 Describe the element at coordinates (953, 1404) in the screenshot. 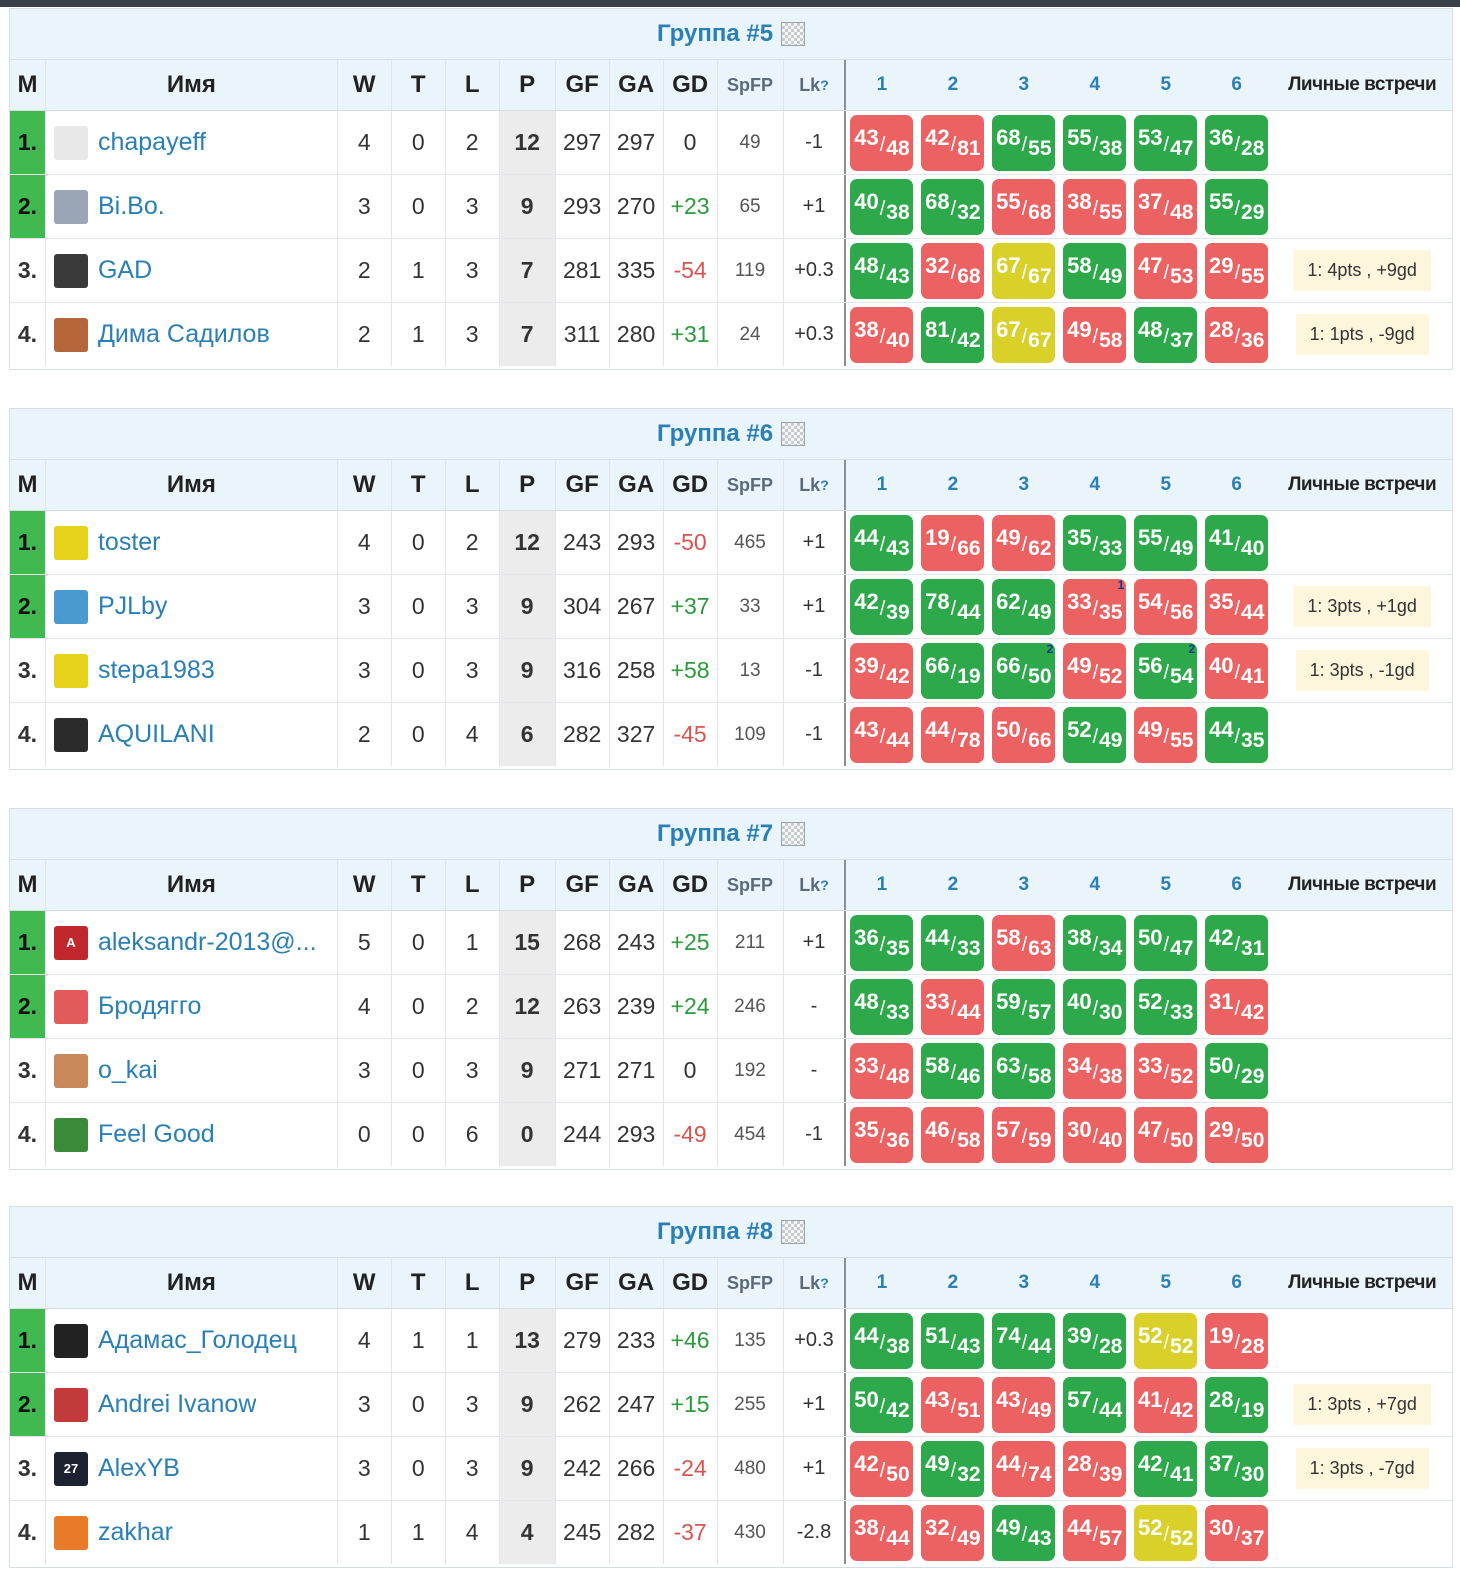

I see `match-result-badge: 43/51` at that location.